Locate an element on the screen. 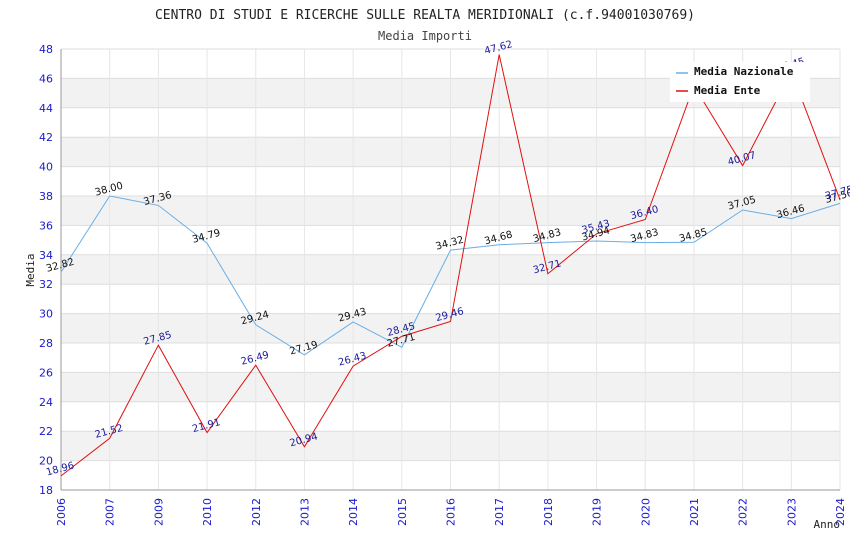 The image size is (850, 550). x-tick-label: 2014 is located at coordinates (353, 512).